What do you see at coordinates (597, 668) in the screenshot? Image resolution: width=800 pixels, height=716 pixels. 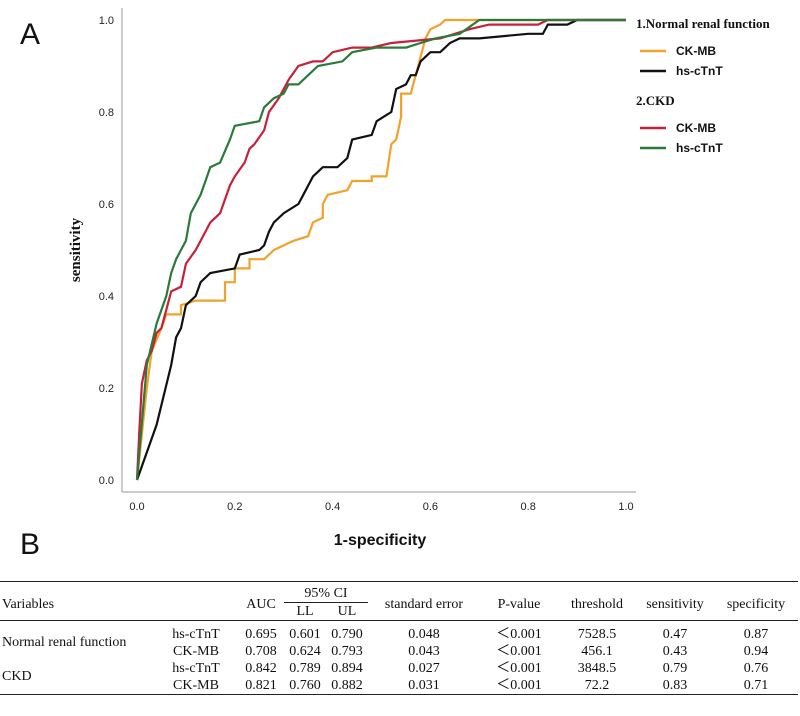 I see `cell-threshold: 3848.5` at bounding box center [597, 668].